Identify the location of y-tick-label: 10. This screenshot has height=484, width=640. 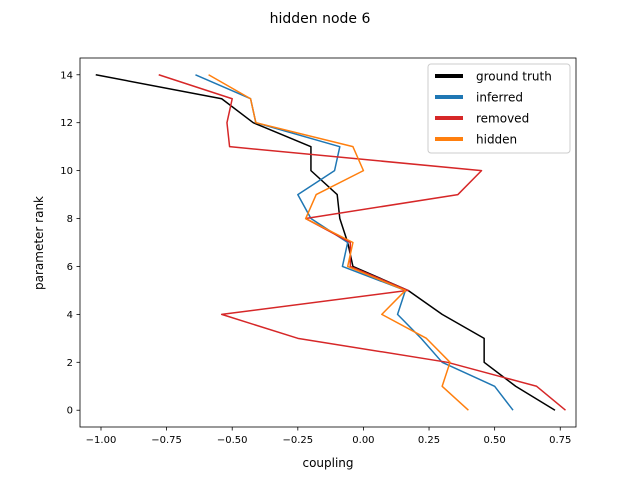
(66, 171).